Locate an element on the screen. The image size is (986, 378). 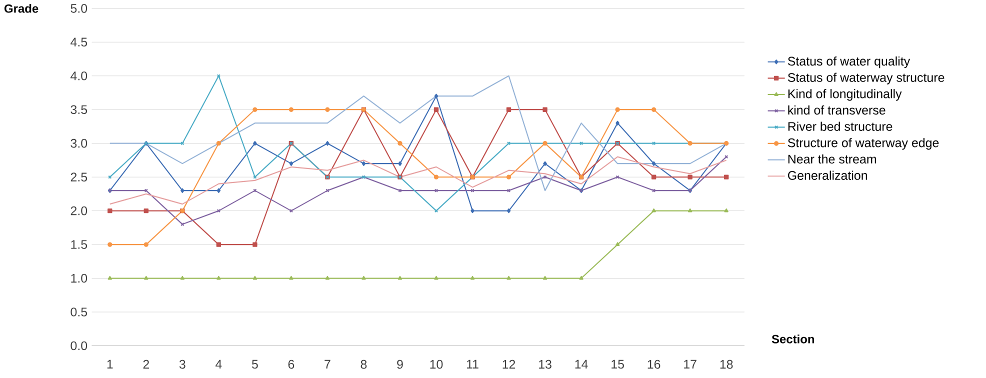
x-tick-label: 7 is located at coordinates (327, 364).